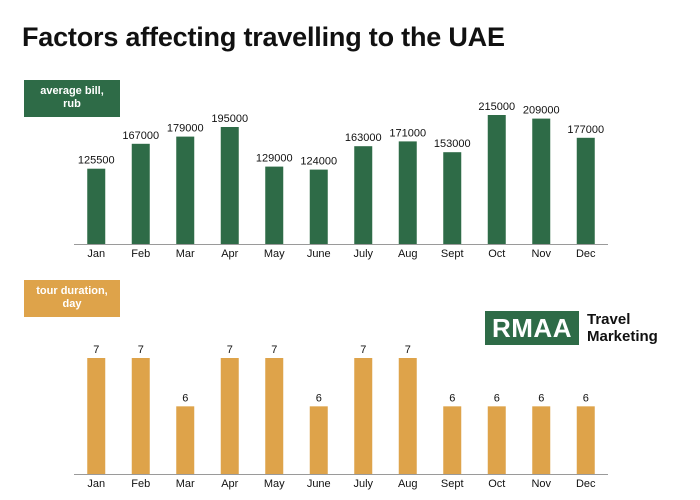 The height and width of the screenshot is (500, 700). I want to click on duration-label-line-1: tour duration,, so click(72, 291).